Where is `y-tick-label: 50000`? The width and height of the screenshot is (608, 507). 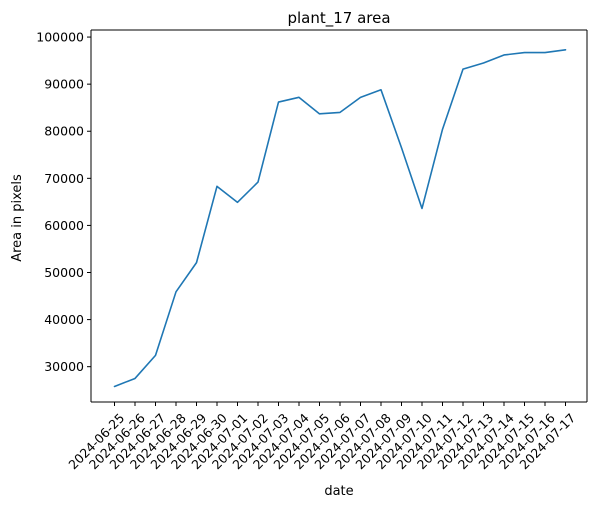 y-tick-label: 50000 is located at coordinates (64, 272).